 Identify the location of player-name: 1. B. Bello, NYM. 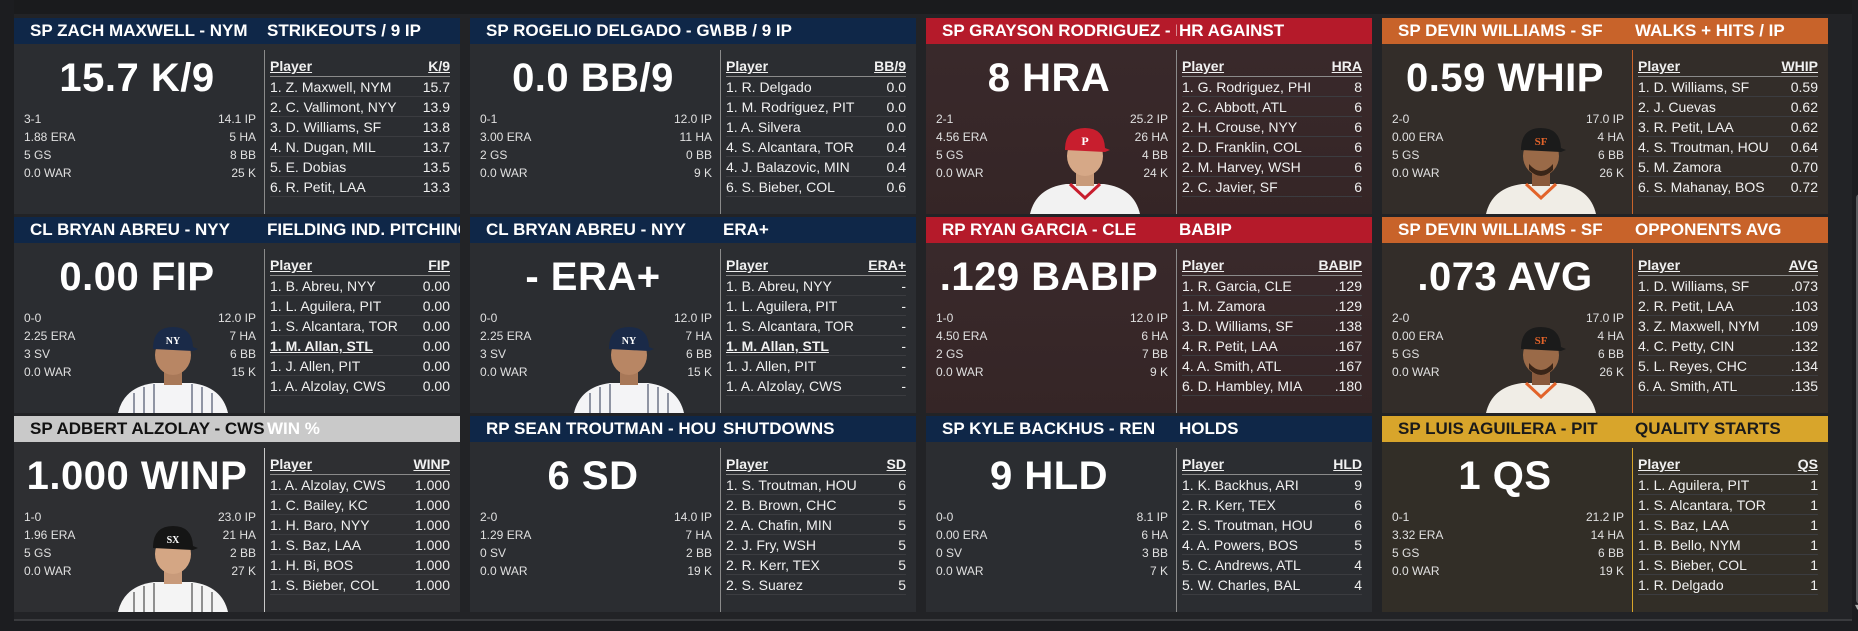
(1689, 545).